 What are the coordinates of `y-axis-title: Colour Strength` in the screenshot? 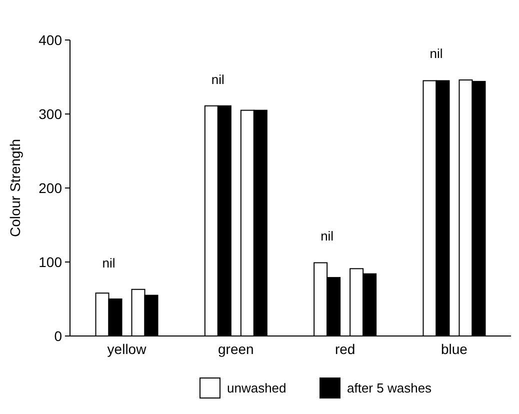 It's located at (15, 188).